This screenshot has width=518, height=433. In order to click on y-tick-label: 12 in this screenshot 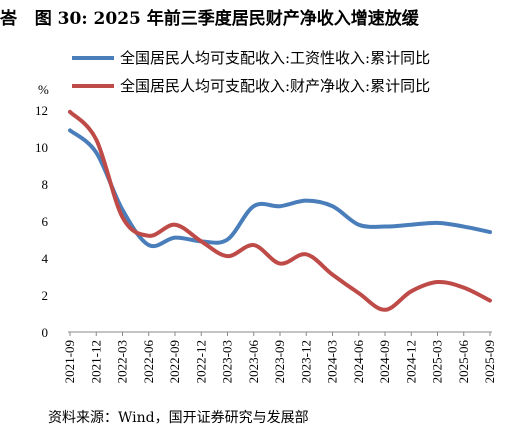, I will do `click(41, 110)`.